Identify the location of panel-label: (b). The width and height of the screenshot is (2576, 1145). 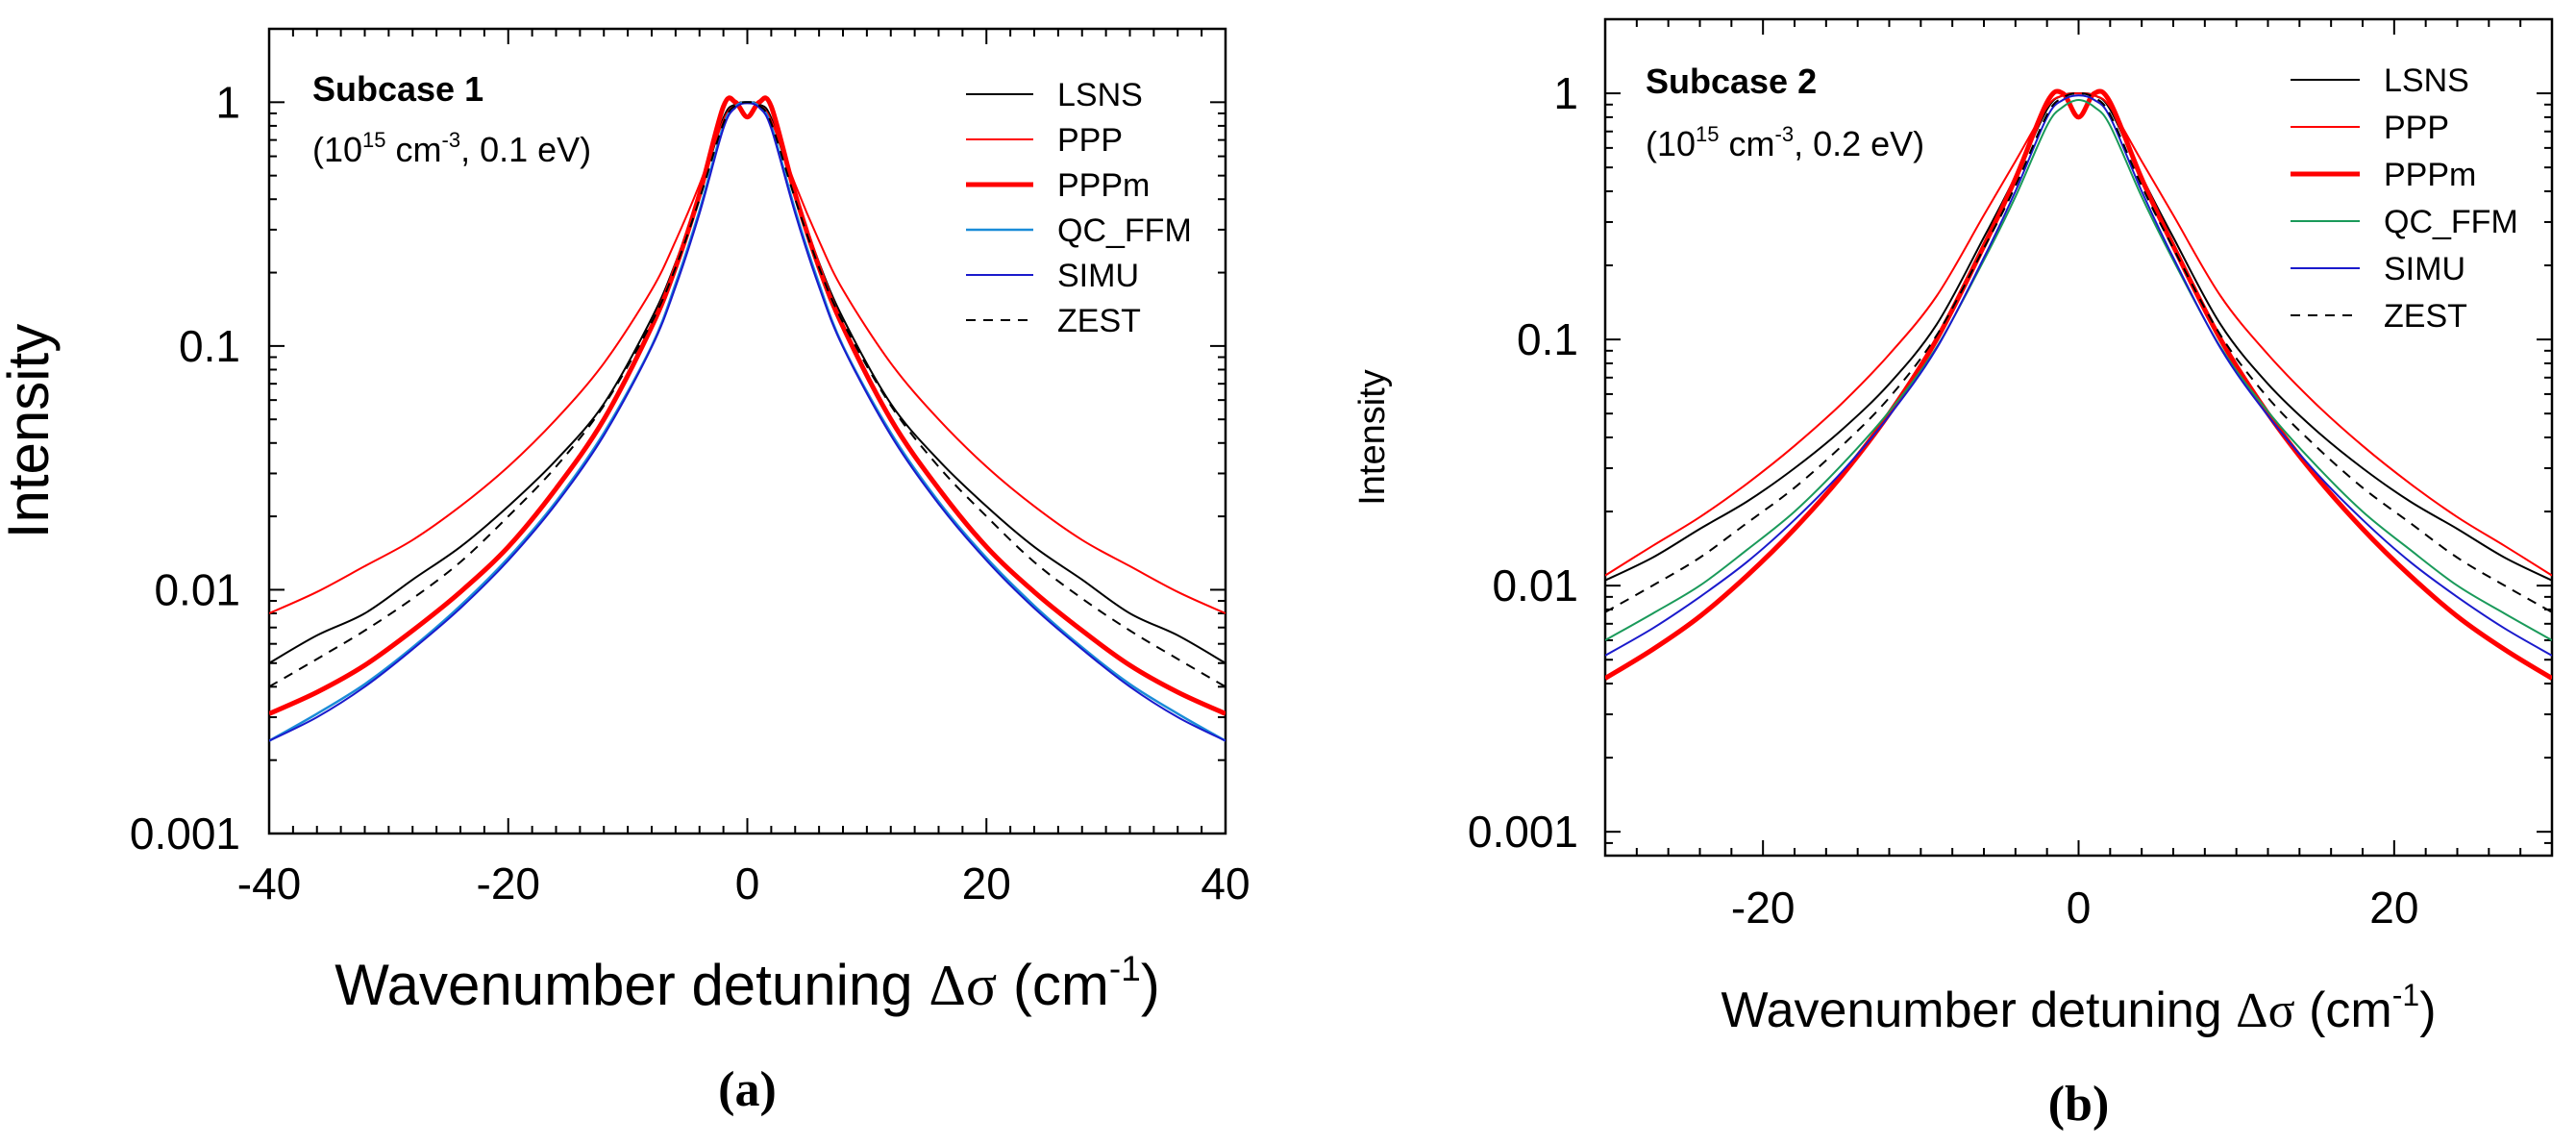
(2079, 1104).